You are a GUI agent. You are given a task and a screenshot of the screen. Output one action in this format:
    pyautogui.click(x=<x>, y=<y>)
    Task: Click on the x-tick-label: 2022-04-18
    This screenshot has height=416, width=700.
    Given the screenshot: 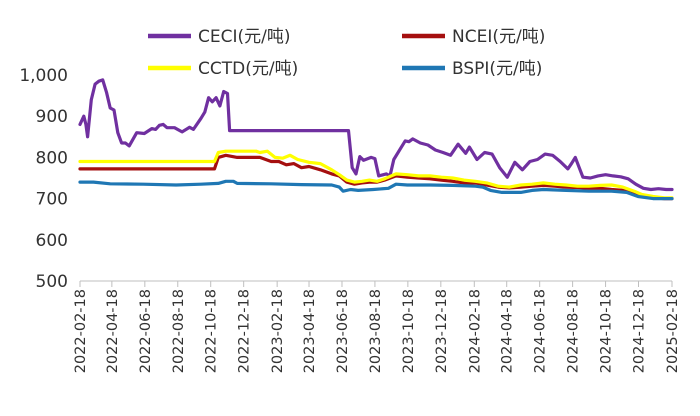 What is the action you would take?
    pyautogui.click(x=113, y=331)
    